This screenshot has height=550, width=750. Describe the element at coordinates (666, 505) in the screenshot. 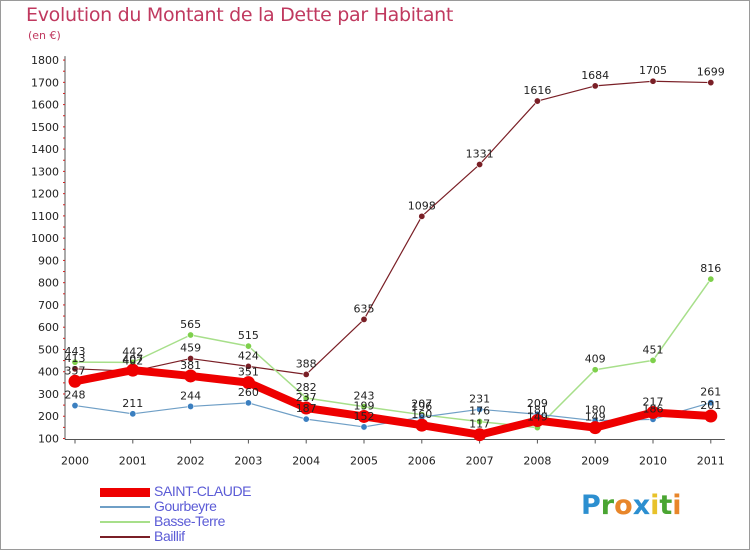

I see `logo-letter: t` at that location.